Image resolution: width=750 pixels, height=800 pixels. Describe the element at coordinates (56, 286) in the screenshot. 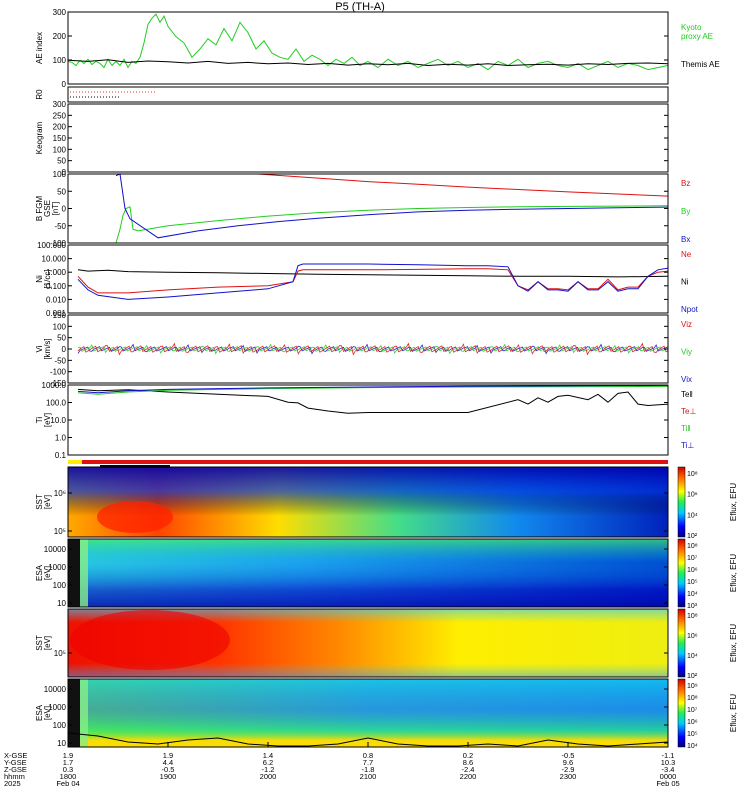

I see `ytick-label-ni: 0.100` at that location.